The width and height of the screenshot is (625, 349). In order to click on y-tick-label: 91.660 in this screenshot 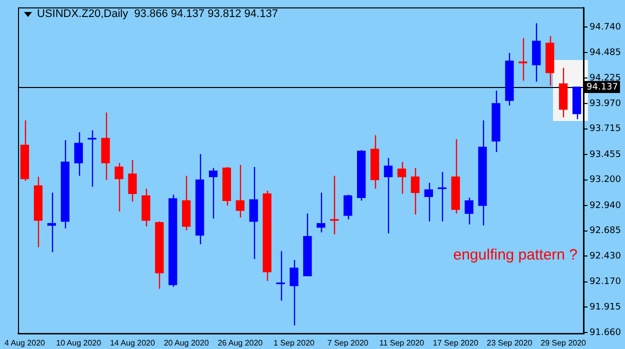, I will do `click(606, 333)`.